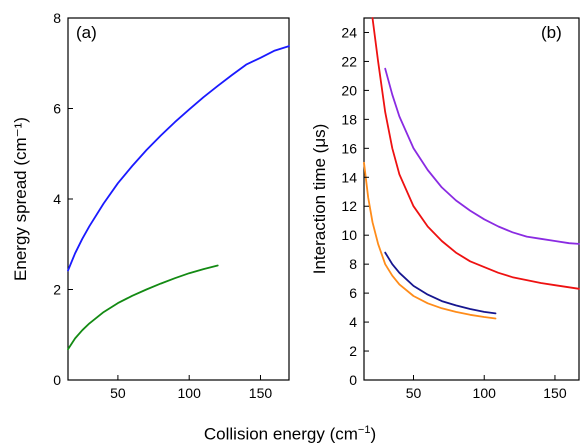 This screenshot has width=580, height=447. What do you see at coordinates (349, 235) in the screenshot?
I see `y-tick-label: 10` at bounding box center [349, 235].